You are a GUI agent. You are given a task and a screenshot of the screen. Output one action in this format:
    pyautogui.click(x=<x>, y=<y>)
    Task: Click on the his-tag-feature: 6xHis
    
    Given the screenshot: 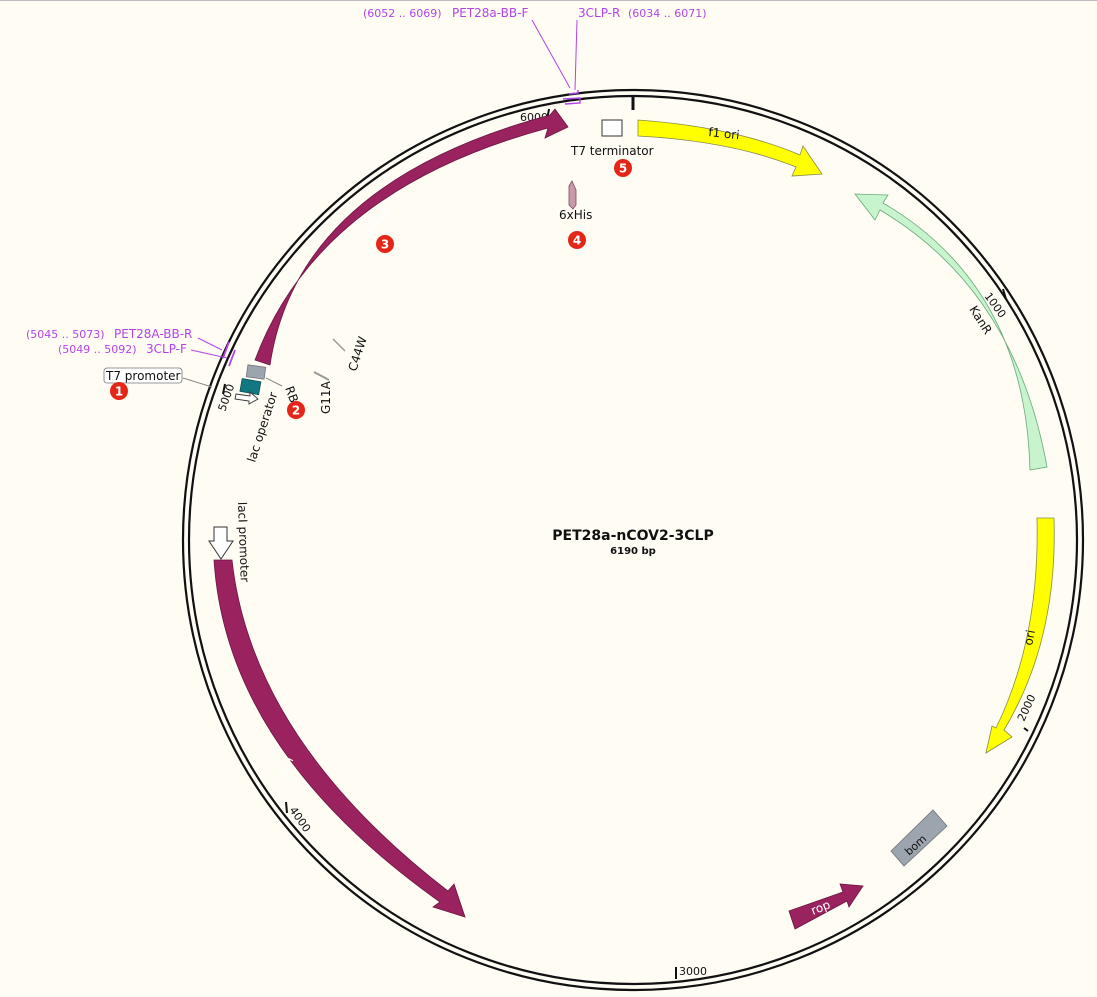 What is the action you would take?
    pyautogui.click(x=575, y=201)
    